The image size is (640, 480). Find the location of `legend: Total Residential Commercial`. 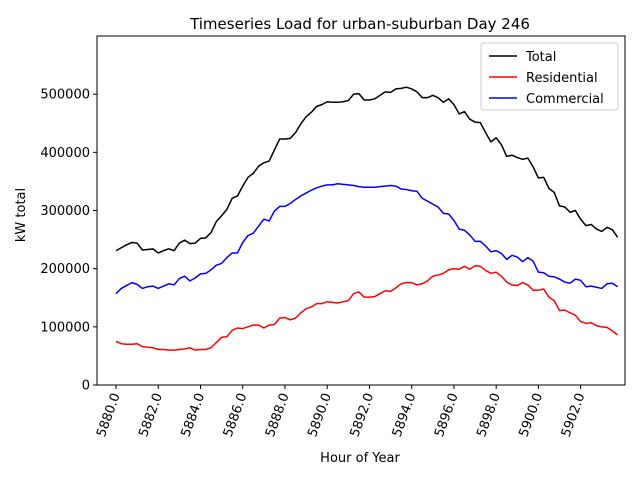

legend: Total Residential Commercial is located at coordinates (549, 76).